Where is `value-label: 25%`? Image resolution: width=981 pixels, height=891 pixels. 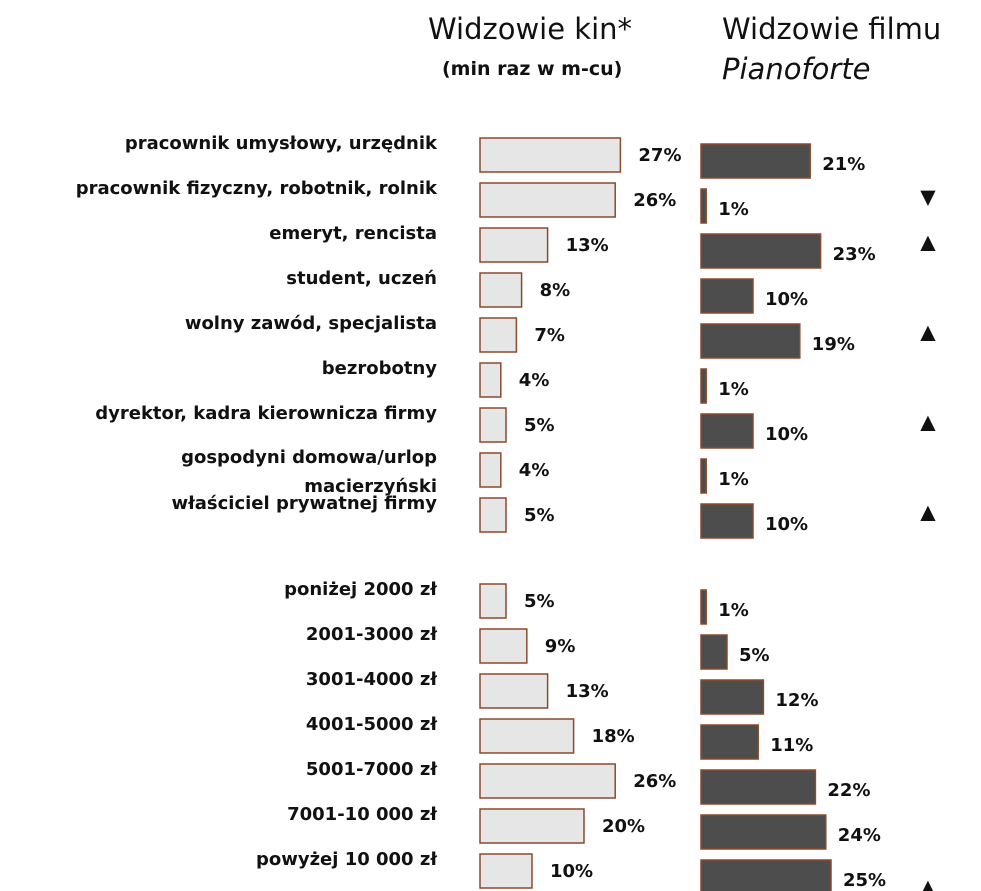
value-label: 25% is located at coordinates (864, 880).